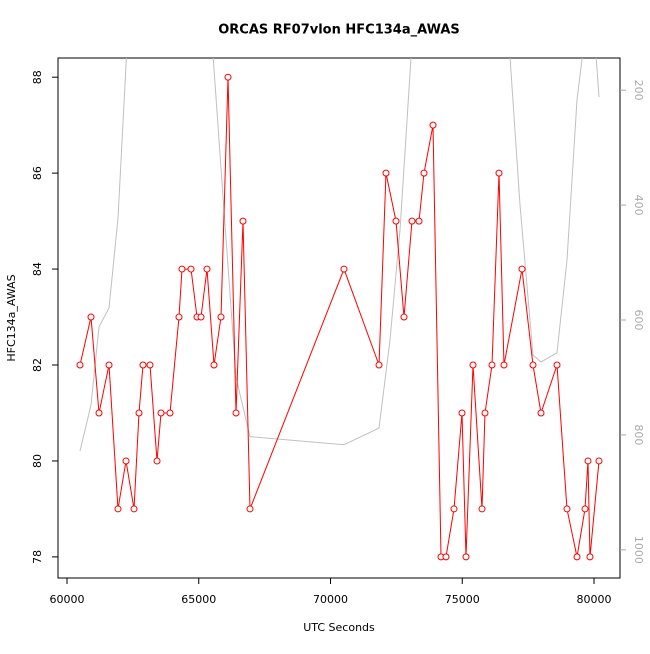 The image size is (650, 654). Describe the element at coordinates (638, 434) in the screenshot. I see `y2-tick-label: 800` at that location.